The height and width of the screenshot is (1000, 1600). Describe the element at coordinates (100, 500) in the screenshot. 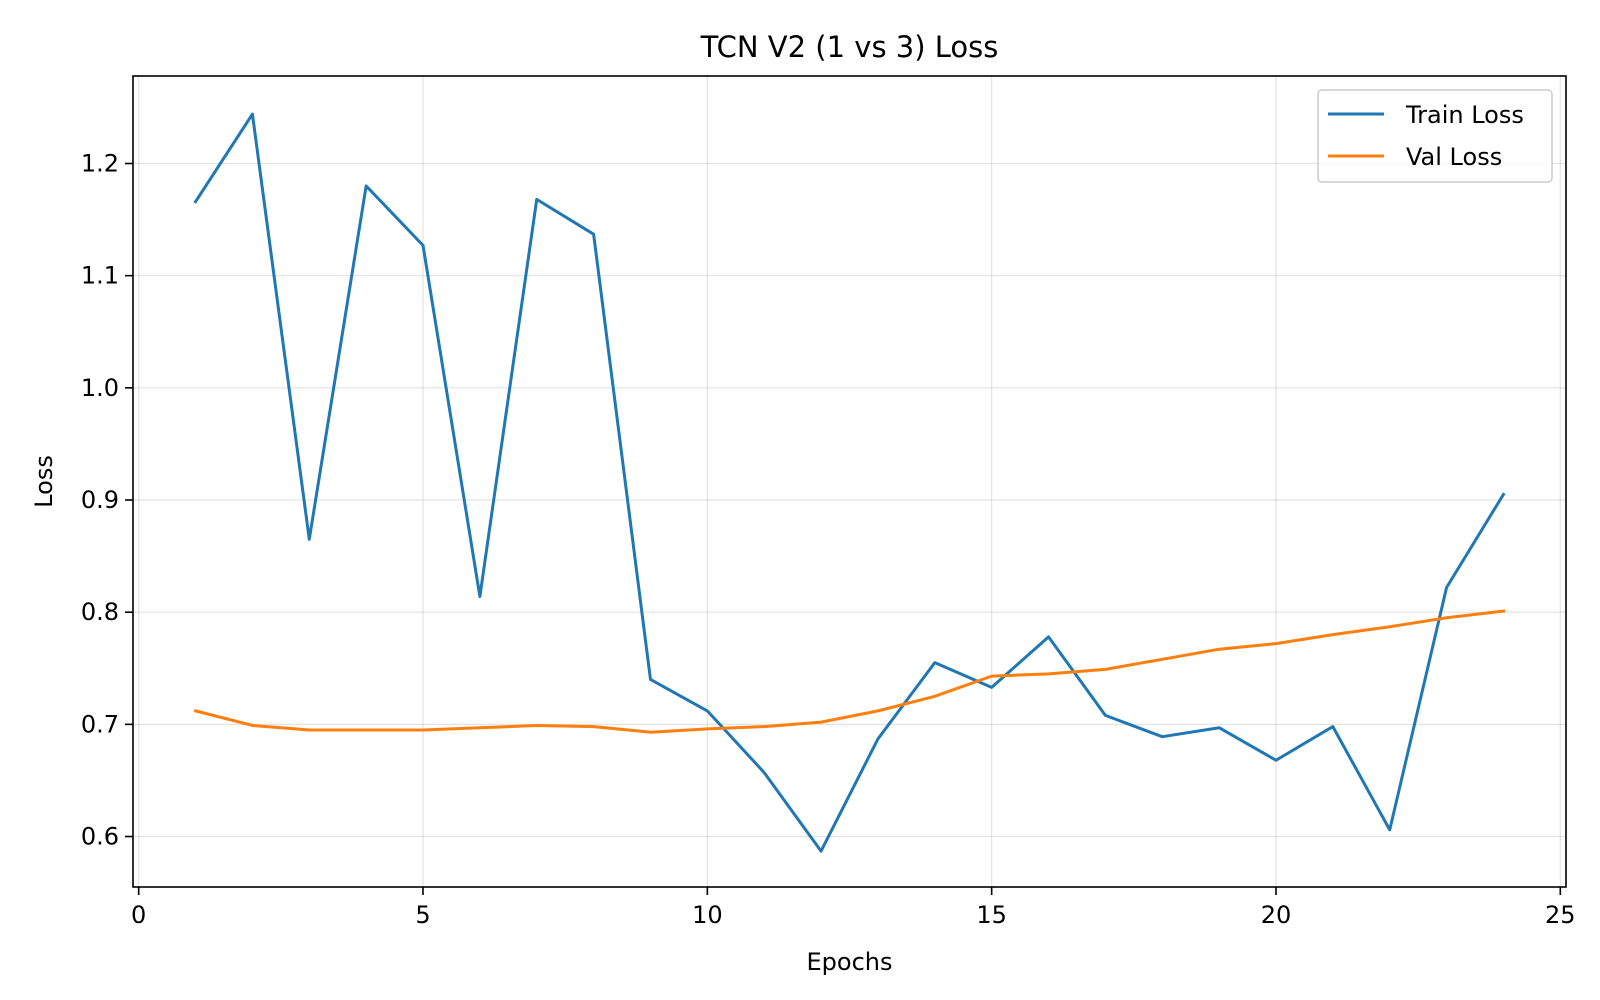

I see `y-tick-label: 0.9` at that location.